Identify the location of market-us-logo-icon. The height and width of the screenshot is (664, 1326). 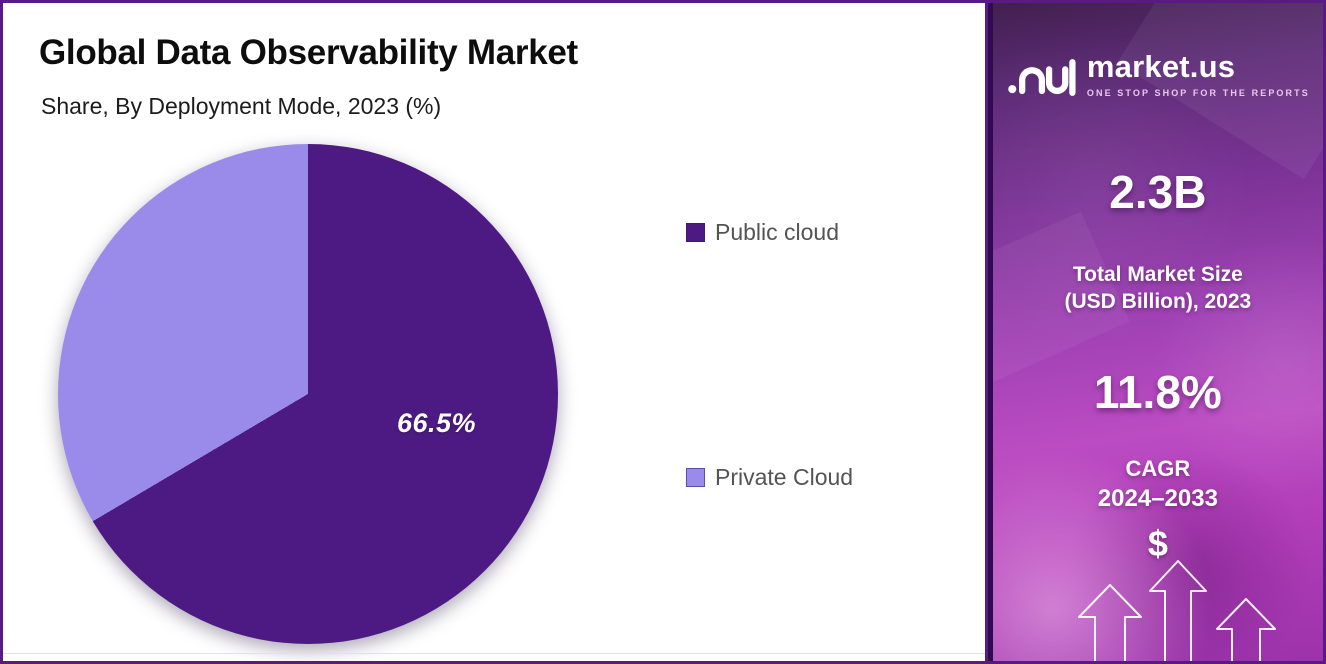
(1042, 77).